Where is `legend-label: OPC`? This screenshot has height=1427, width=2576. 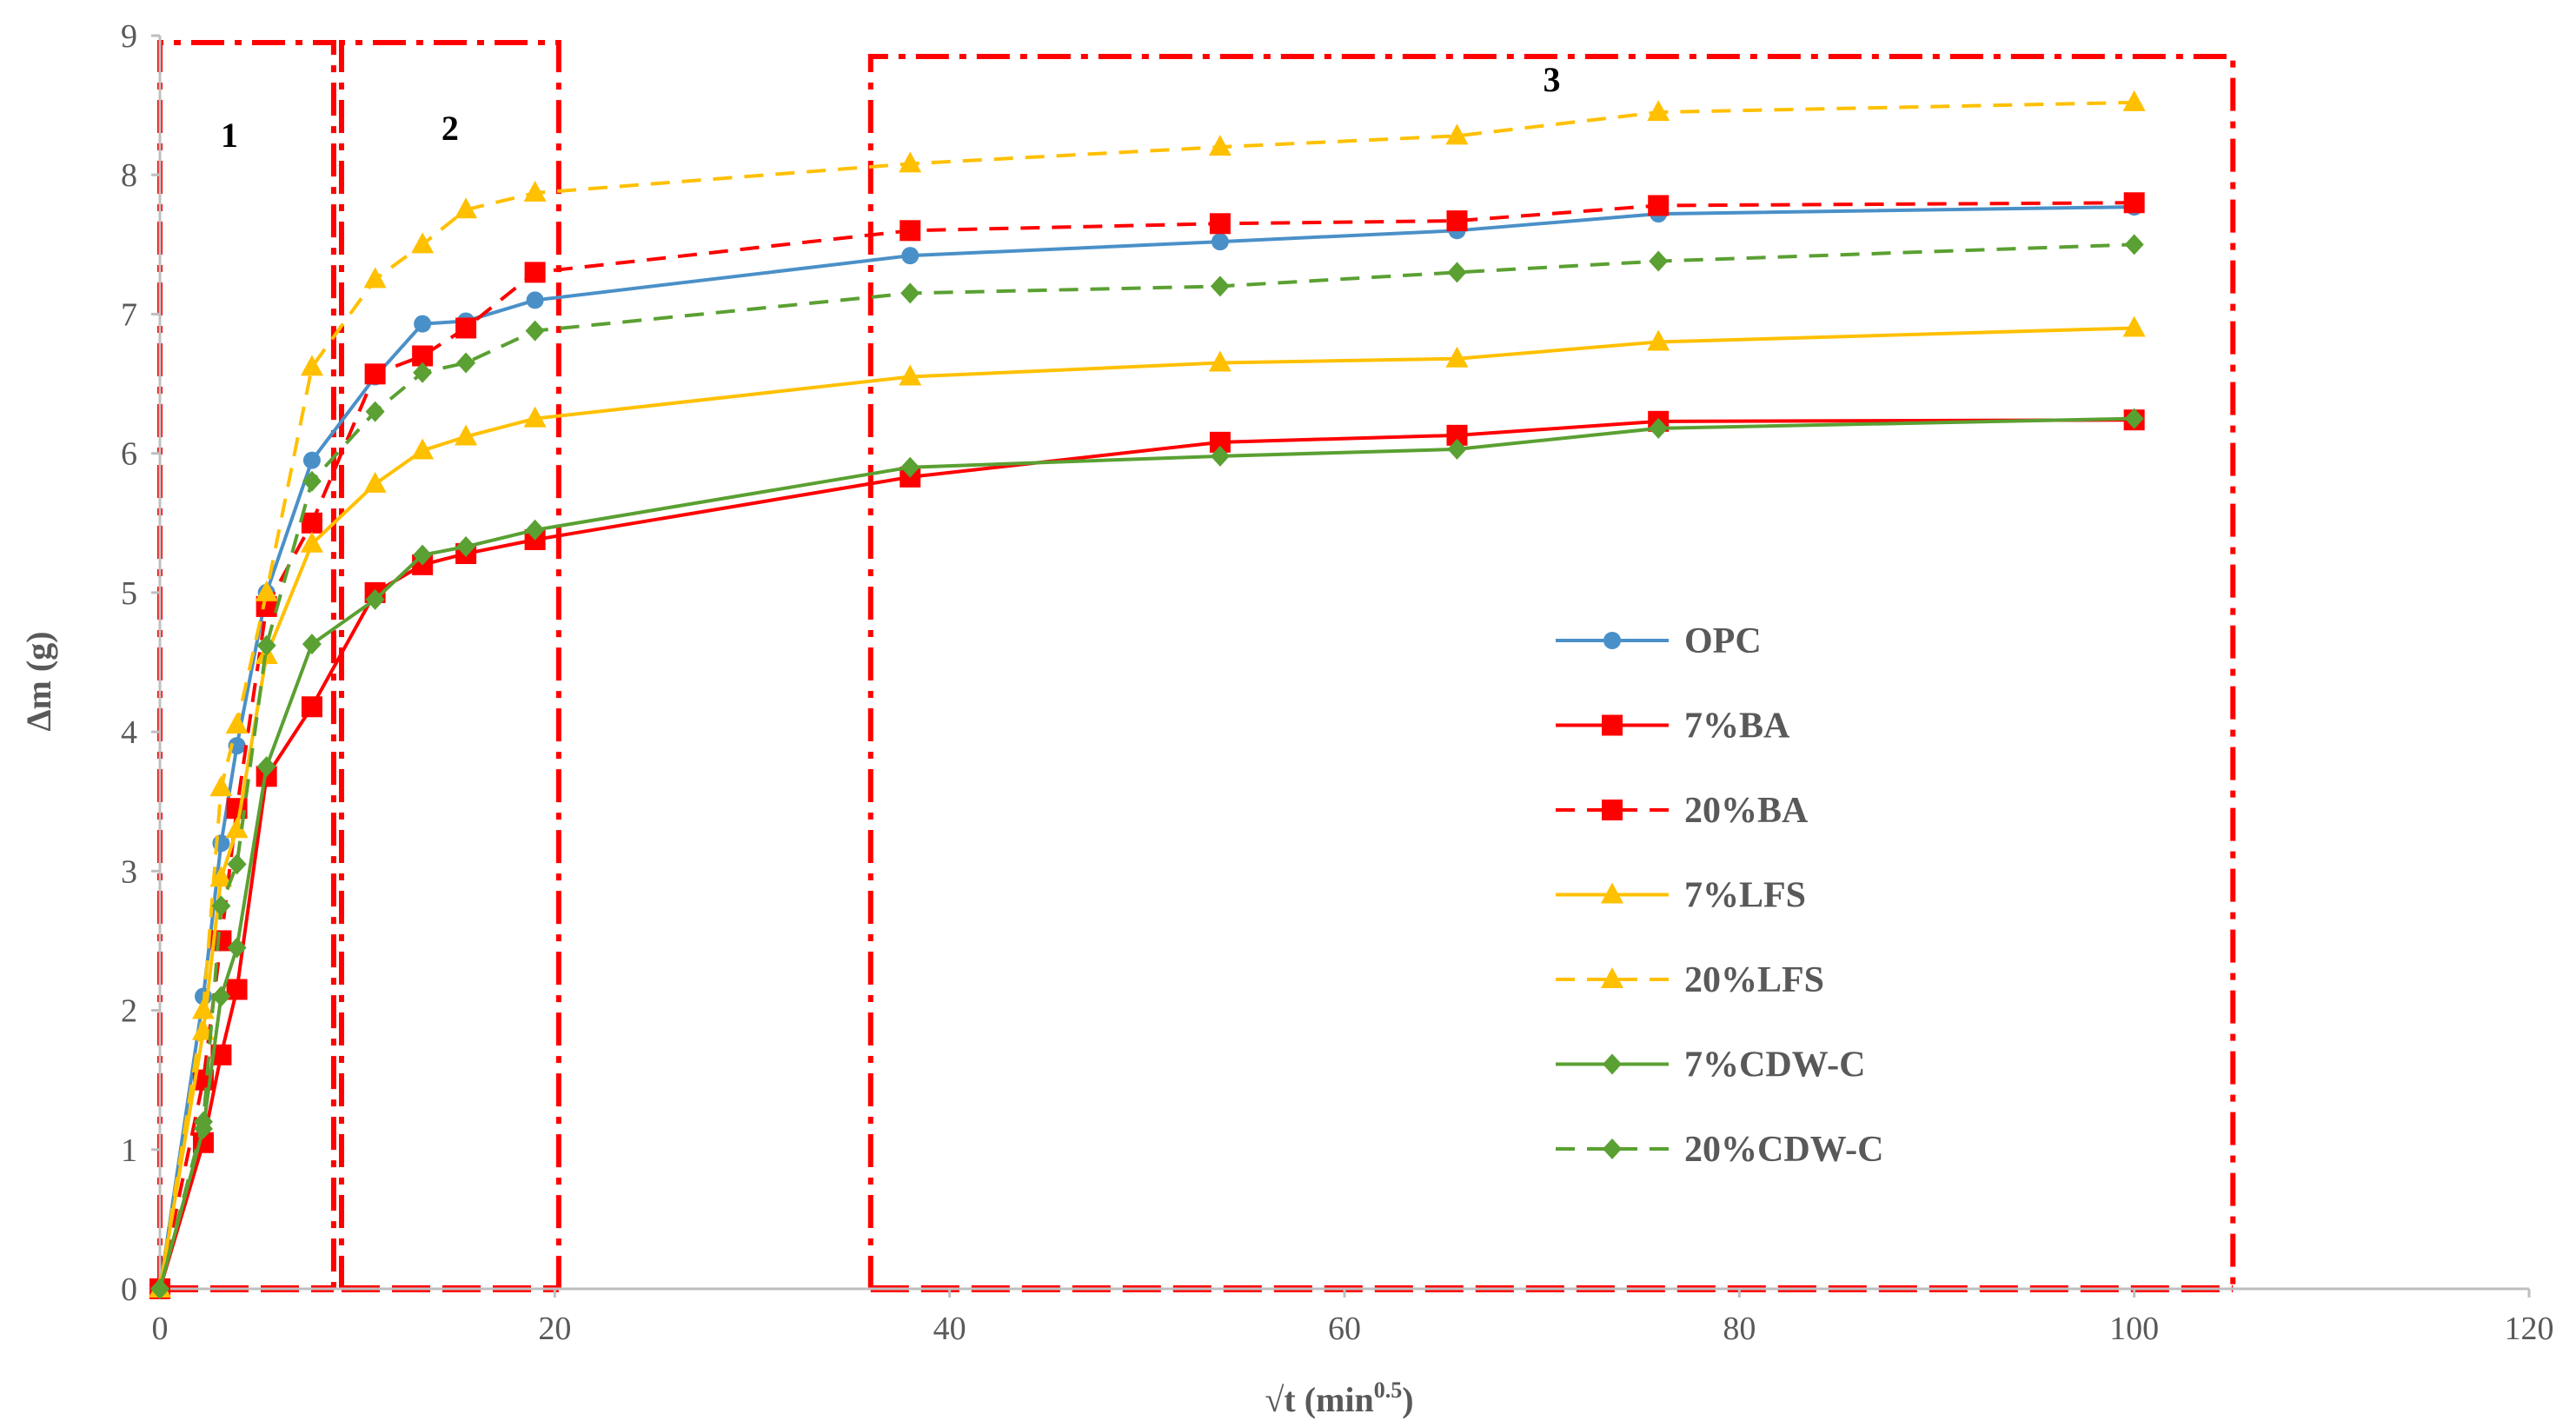
legend-label: OPC is located at coordinates (1723, 641).